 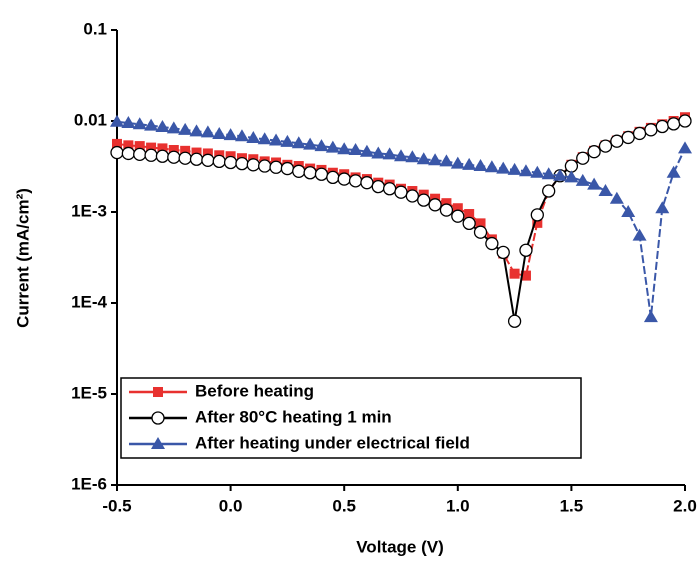 I want to click on x-tick-label: 0.5, so click(x=344, y=505).